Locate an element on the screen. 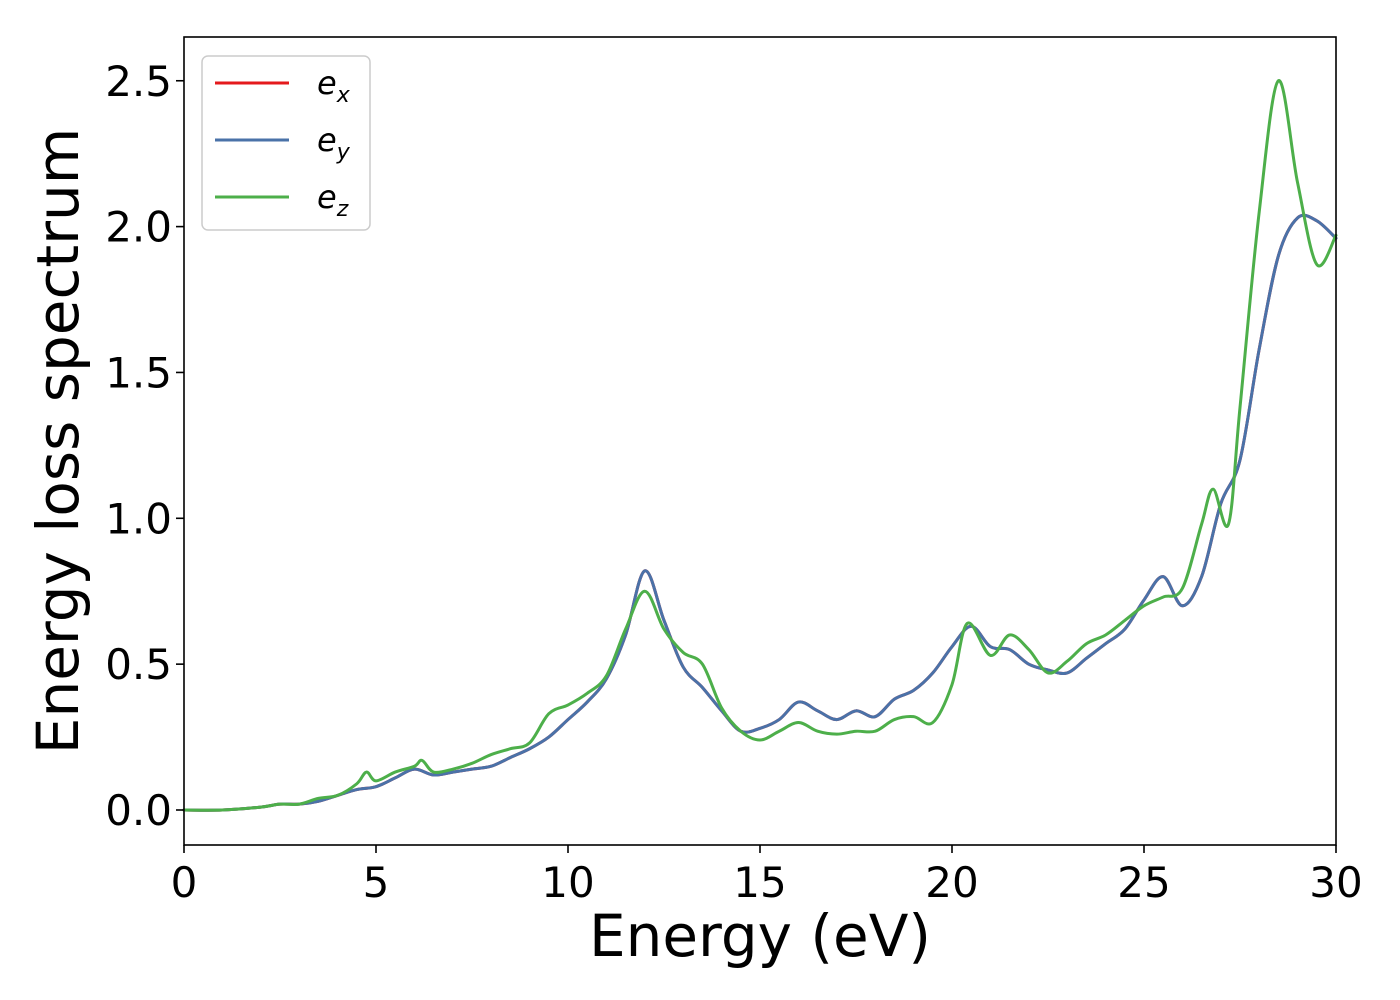 The height and width of the screenshot is (1000, 1400). x-axis-ticks: 0 5 10 15 20 25 30 is located at coordinates (767, 876).